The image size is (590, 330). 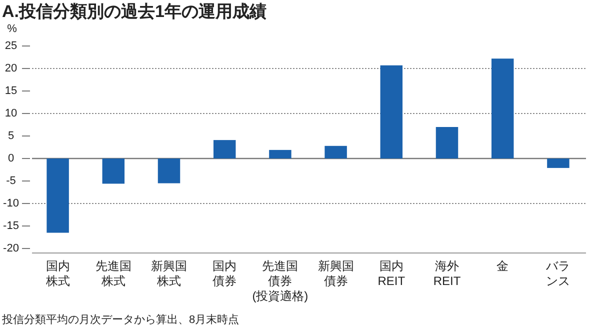 I want to click on y-tick-label: -10, so click(x=11, y=204).